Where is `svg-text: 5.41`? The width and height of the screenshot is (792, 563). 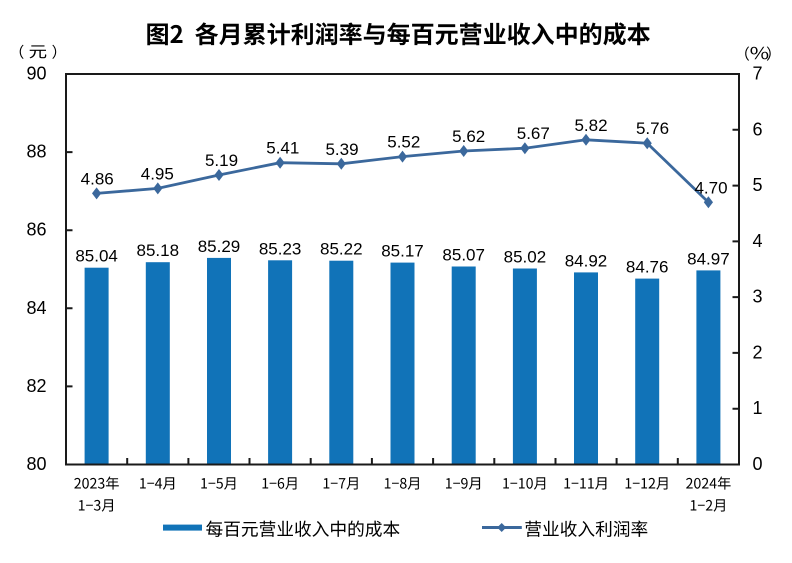
svg-text: 5.41 is located at coordinates (282, 148).